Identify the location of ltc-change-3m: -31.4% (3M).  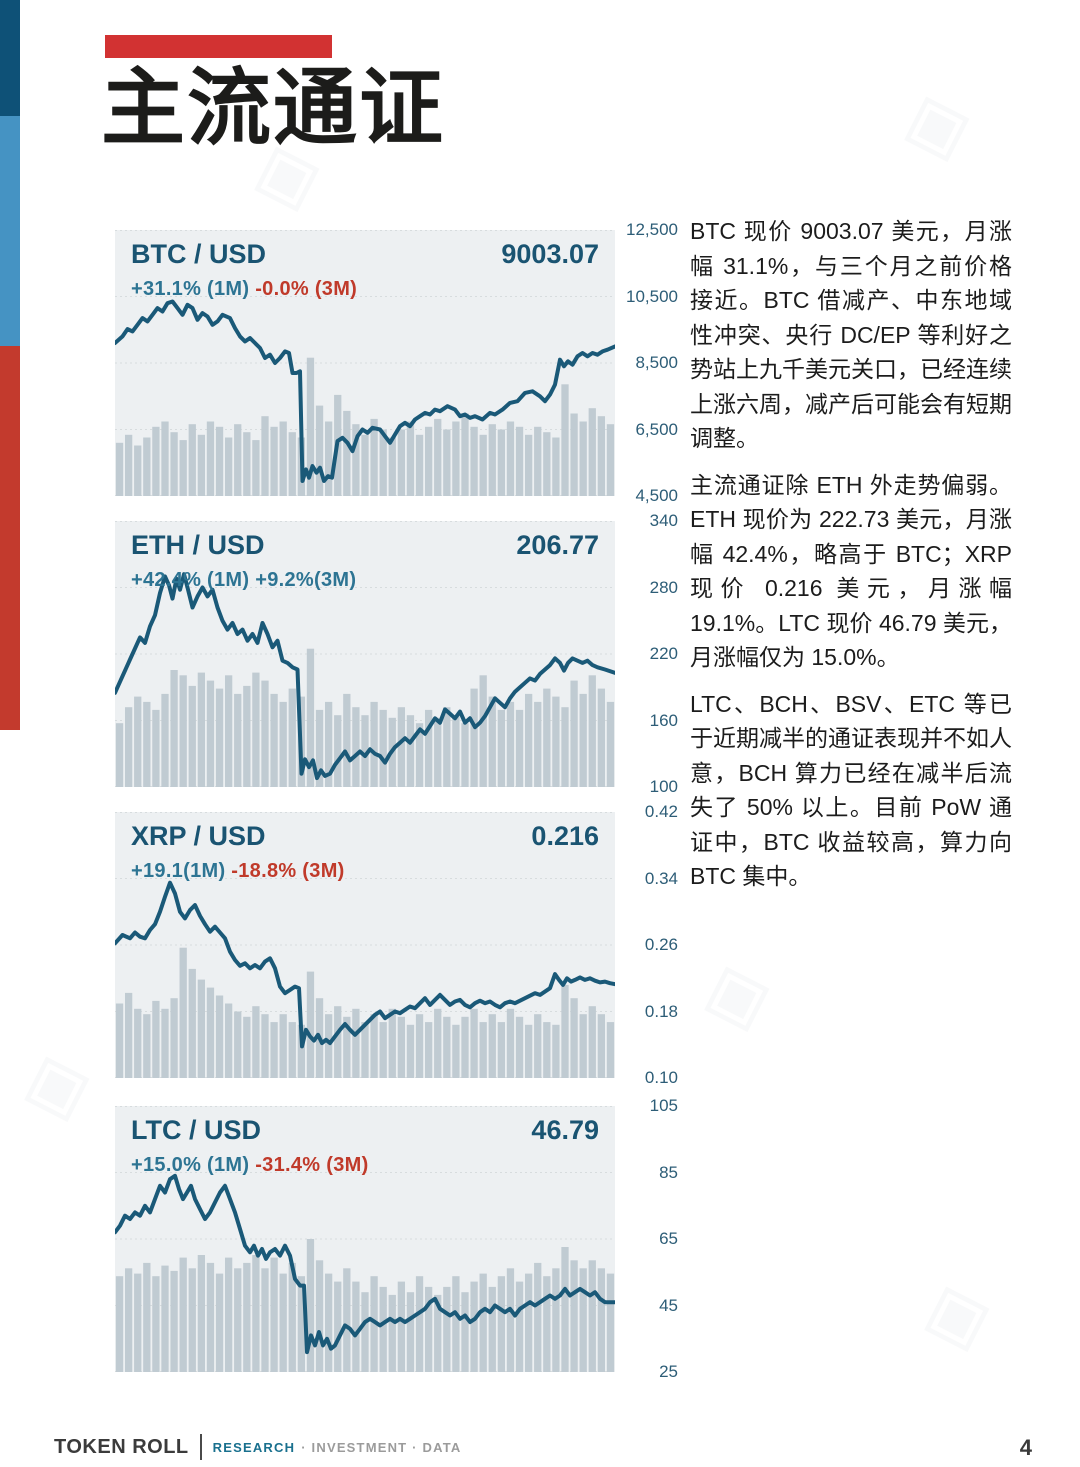
(312, 1165).